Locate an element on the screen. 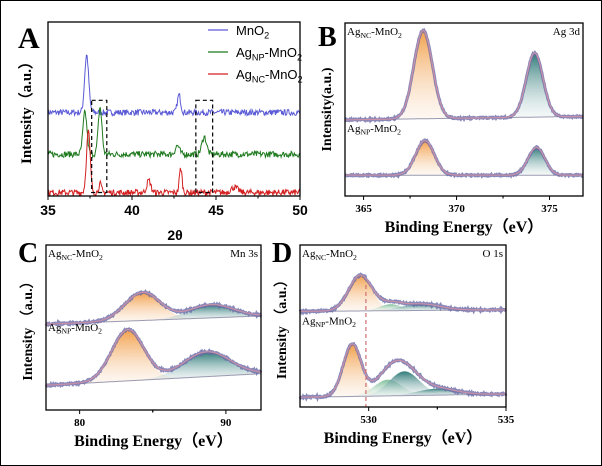  legend-entry: AgNP-MnO2 is located at coordinates (269, 53).